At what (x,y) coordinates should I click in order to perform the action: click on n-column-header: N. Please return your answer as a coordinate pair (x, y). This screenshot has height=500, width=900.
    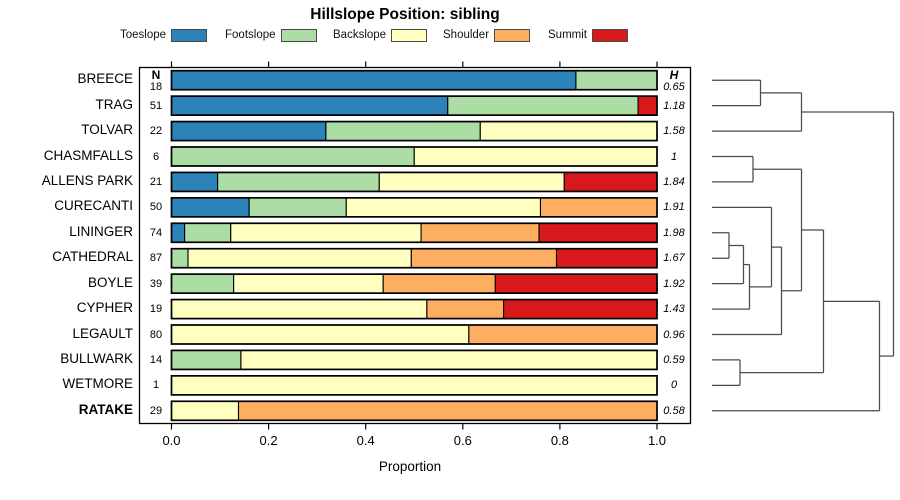
    Looking at the image, I should click on (156, 75).